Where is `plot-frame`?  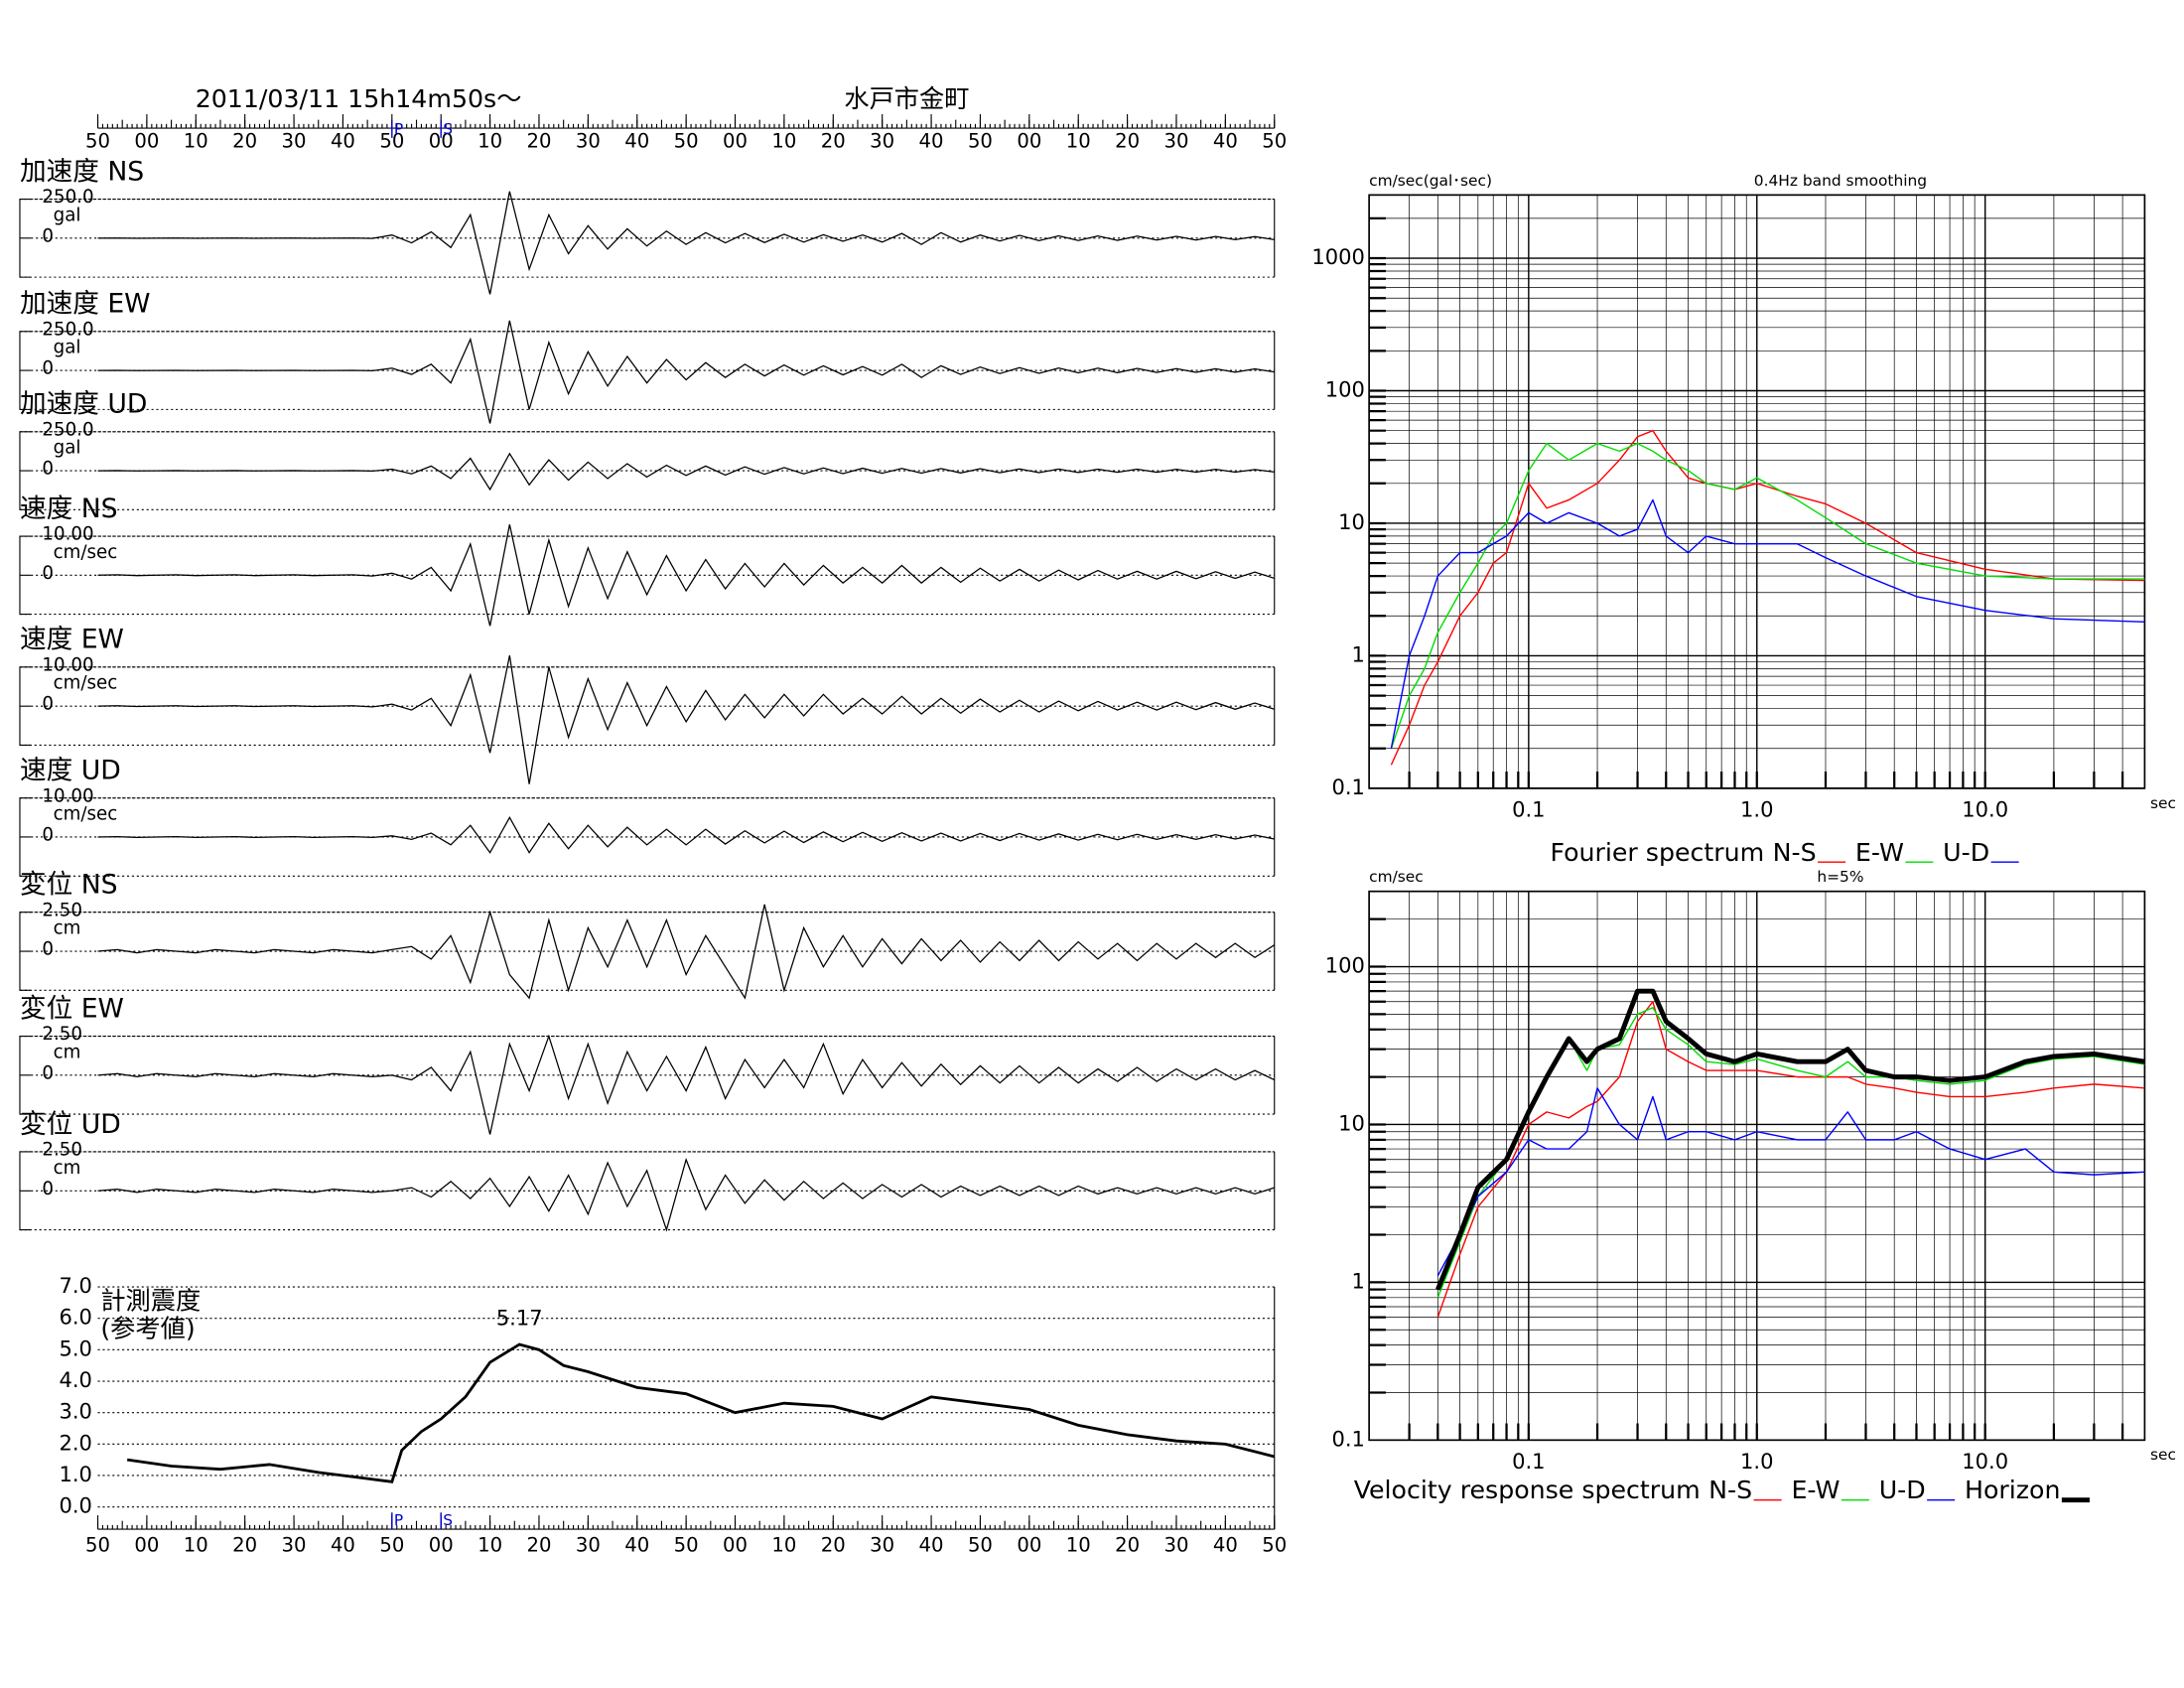
plot-frame is located at coordinates (1757, 491).